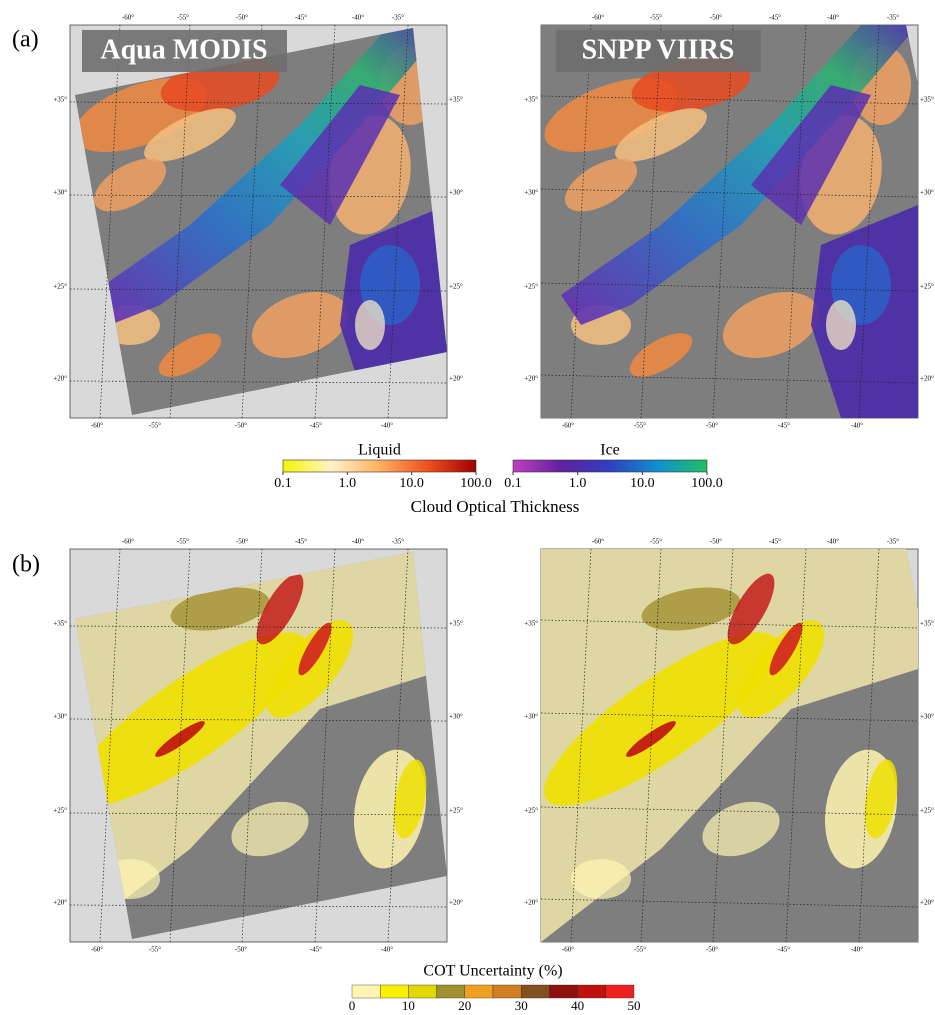 Image resolution: width=935 pixels, height=1015 pixels. What do you see at coordinates (811, 155) in the screenshot?
I see `ice-band` at bounding box center [811, 155].